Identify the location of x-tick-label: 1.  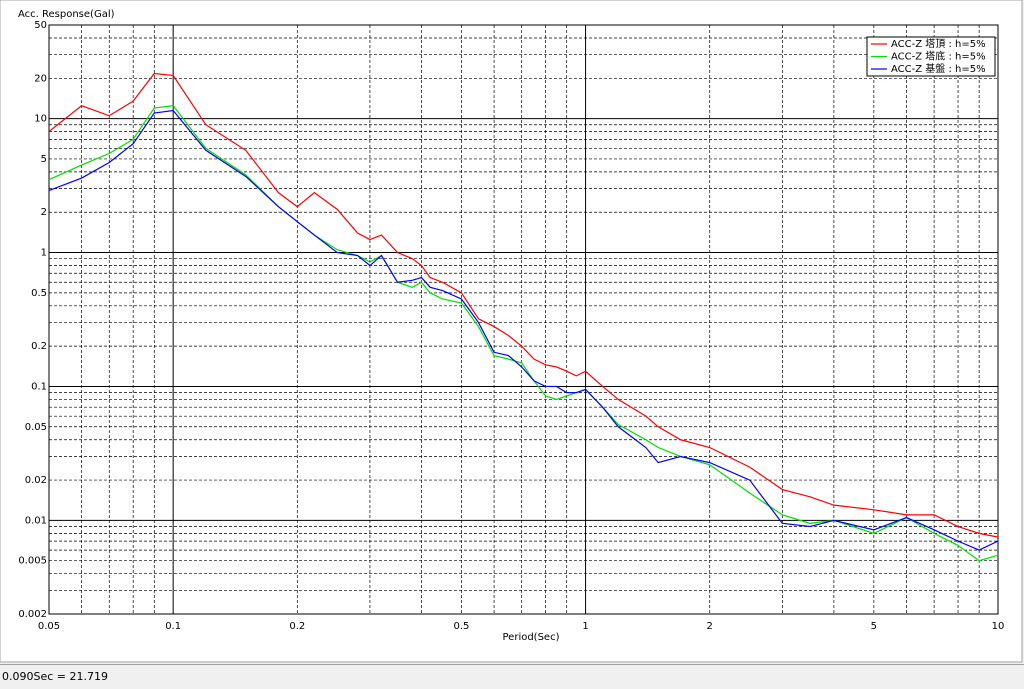
(585, 626).